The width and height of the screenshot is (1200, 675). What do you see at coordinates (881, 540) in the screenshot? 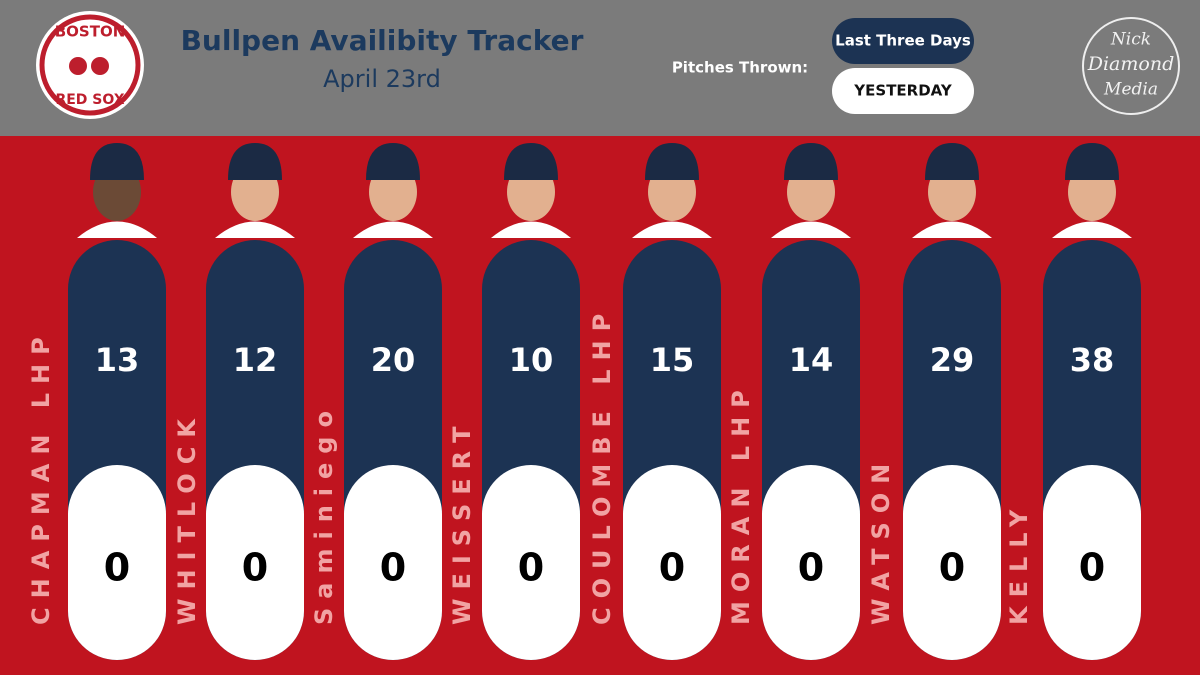
I see `player-name: WATSON` at bounding box center [881, 540].